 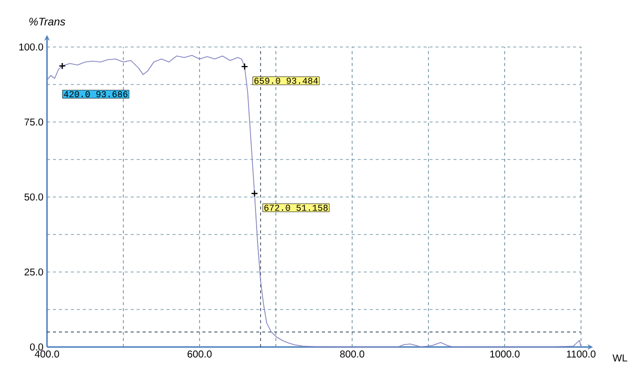 What do you see at coordinates (200, 354) in the screenshot?
I see `x-tick-label: 600.0` at bounding box center [200, 354].